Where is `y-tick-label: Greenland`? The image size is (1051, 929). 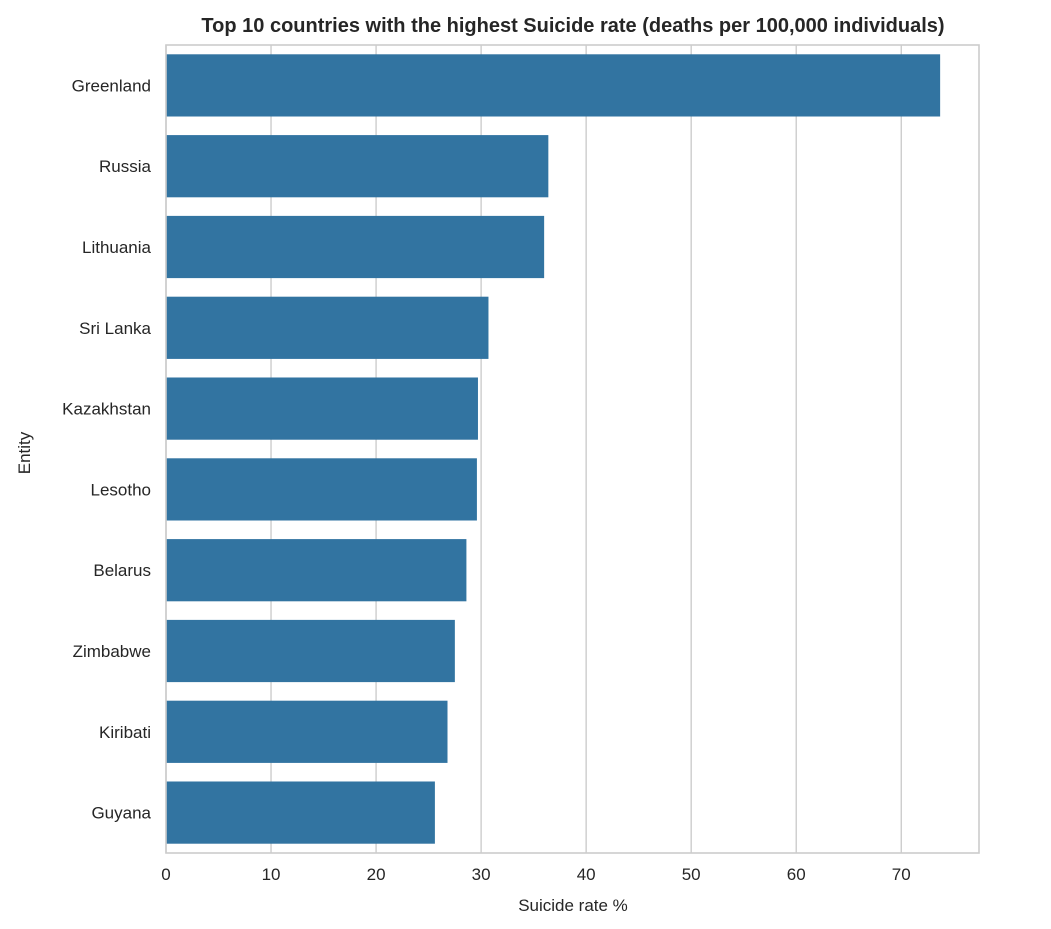
y-tick-label: Greenland is located at coordinates (111, 85).